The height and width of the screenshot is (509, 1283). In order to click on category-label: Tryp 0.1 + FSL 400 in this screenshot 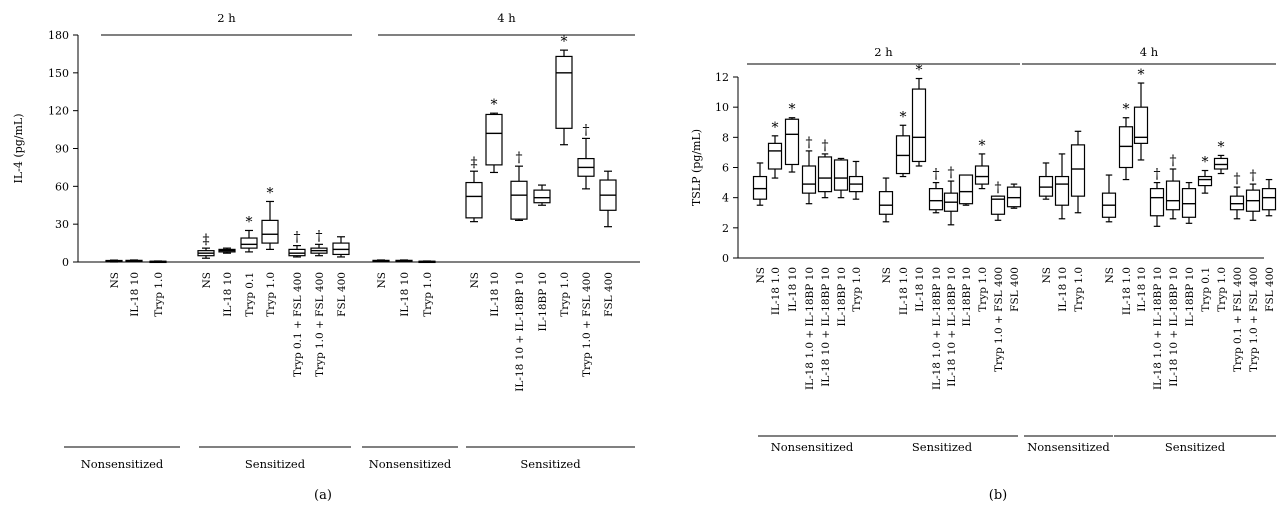, I will do `click(1238, 319)`.